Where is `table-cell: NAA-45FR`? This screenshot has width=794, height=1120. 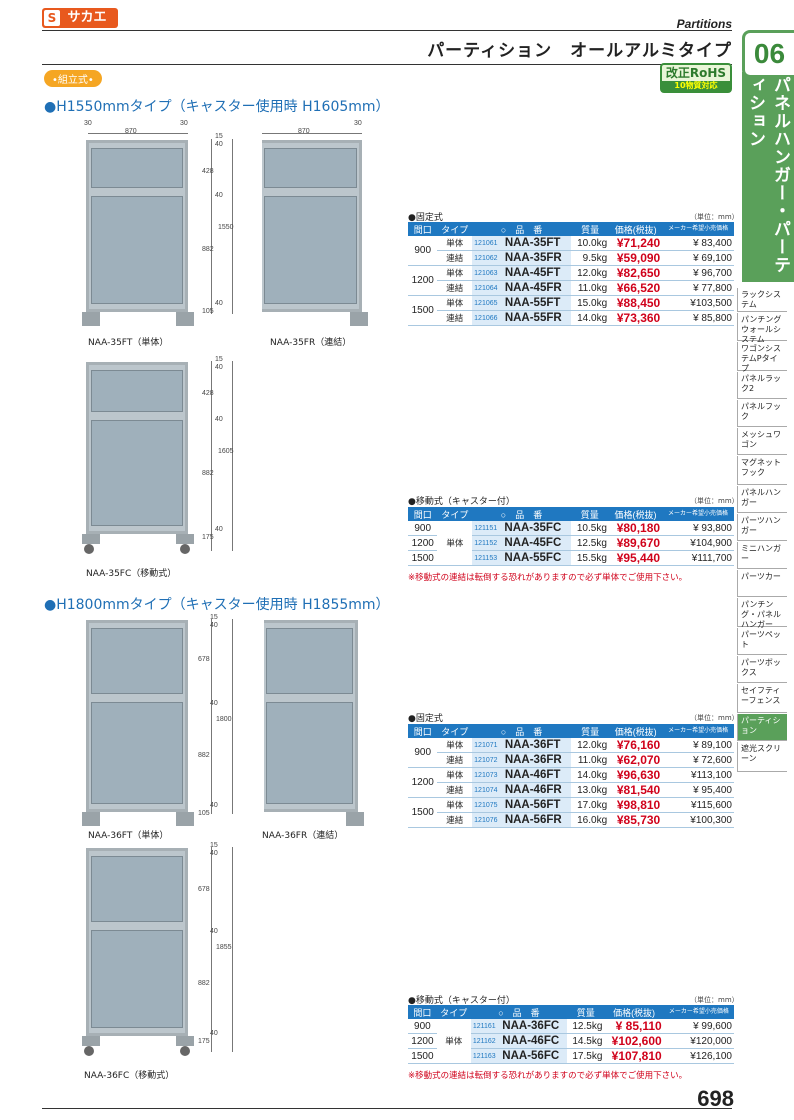 table-cell: NAA-45FR is located at coordinates (537, 288).